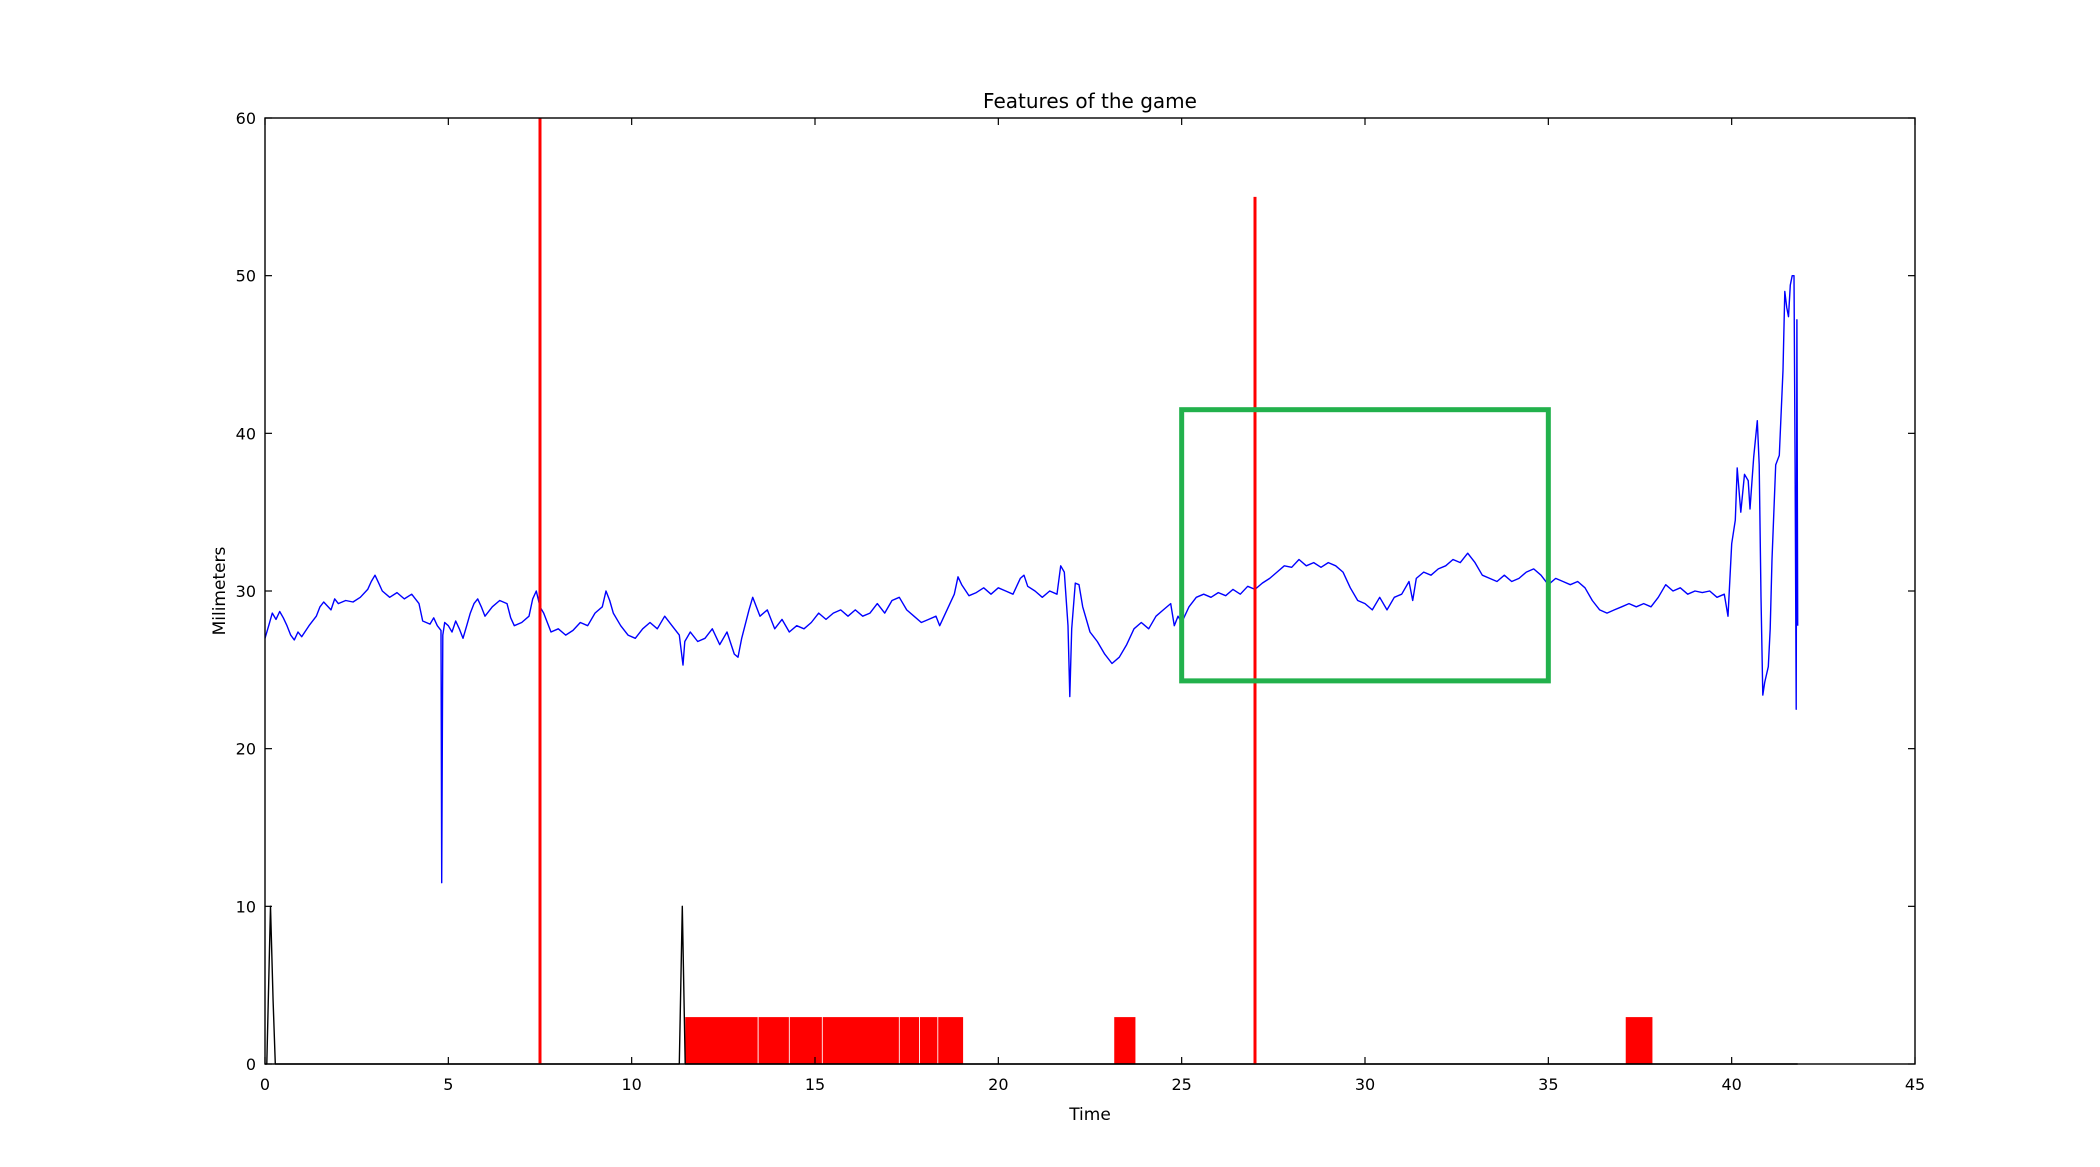 The width and height of the screenshot is (2100, 1167). I want to click on x-tick-label-4: 20, so click(998, 1084).